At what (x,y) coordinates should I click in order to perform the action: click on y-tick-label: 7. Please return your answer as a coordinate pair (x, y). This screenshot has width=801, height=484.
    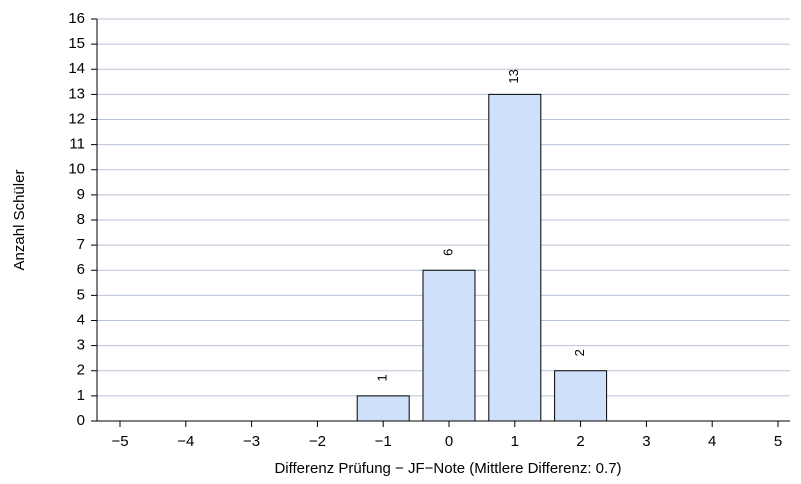
    Looking at the image, I should click on (81, 244).